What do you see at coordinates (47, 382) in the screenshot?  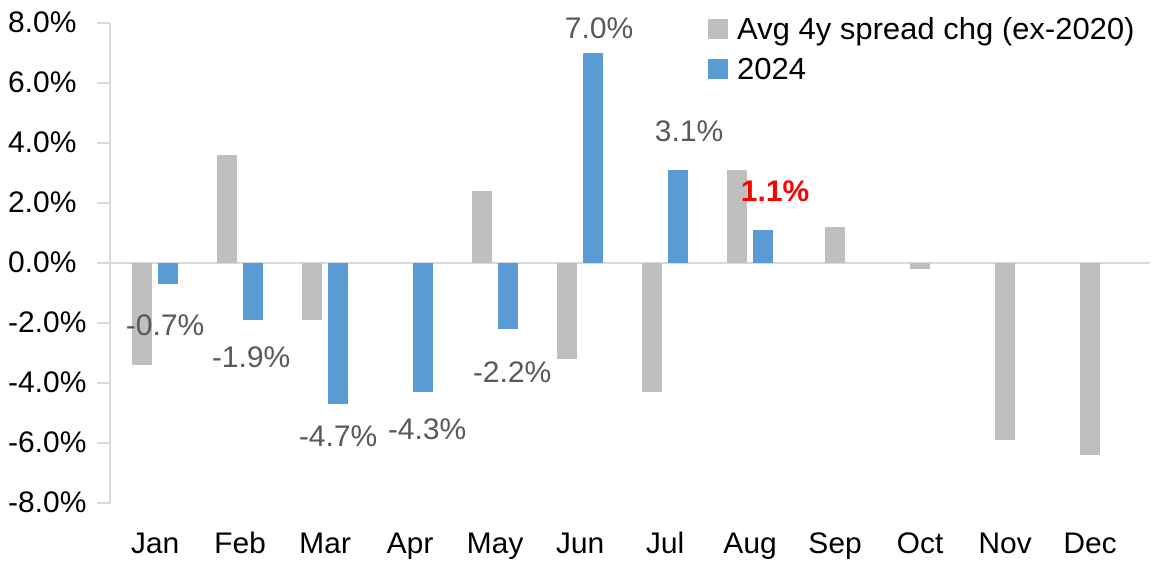 I see `y-axis-label: -4.0%` at bounding box center [47, 382].